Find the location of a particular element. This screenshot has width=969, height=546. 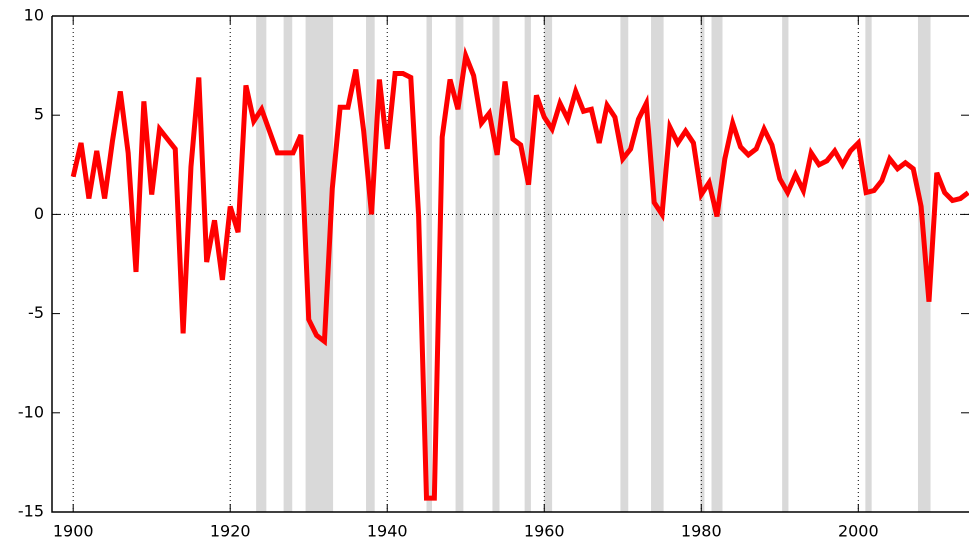

y-tick-label: 0 is located at coordinates (39, 213).